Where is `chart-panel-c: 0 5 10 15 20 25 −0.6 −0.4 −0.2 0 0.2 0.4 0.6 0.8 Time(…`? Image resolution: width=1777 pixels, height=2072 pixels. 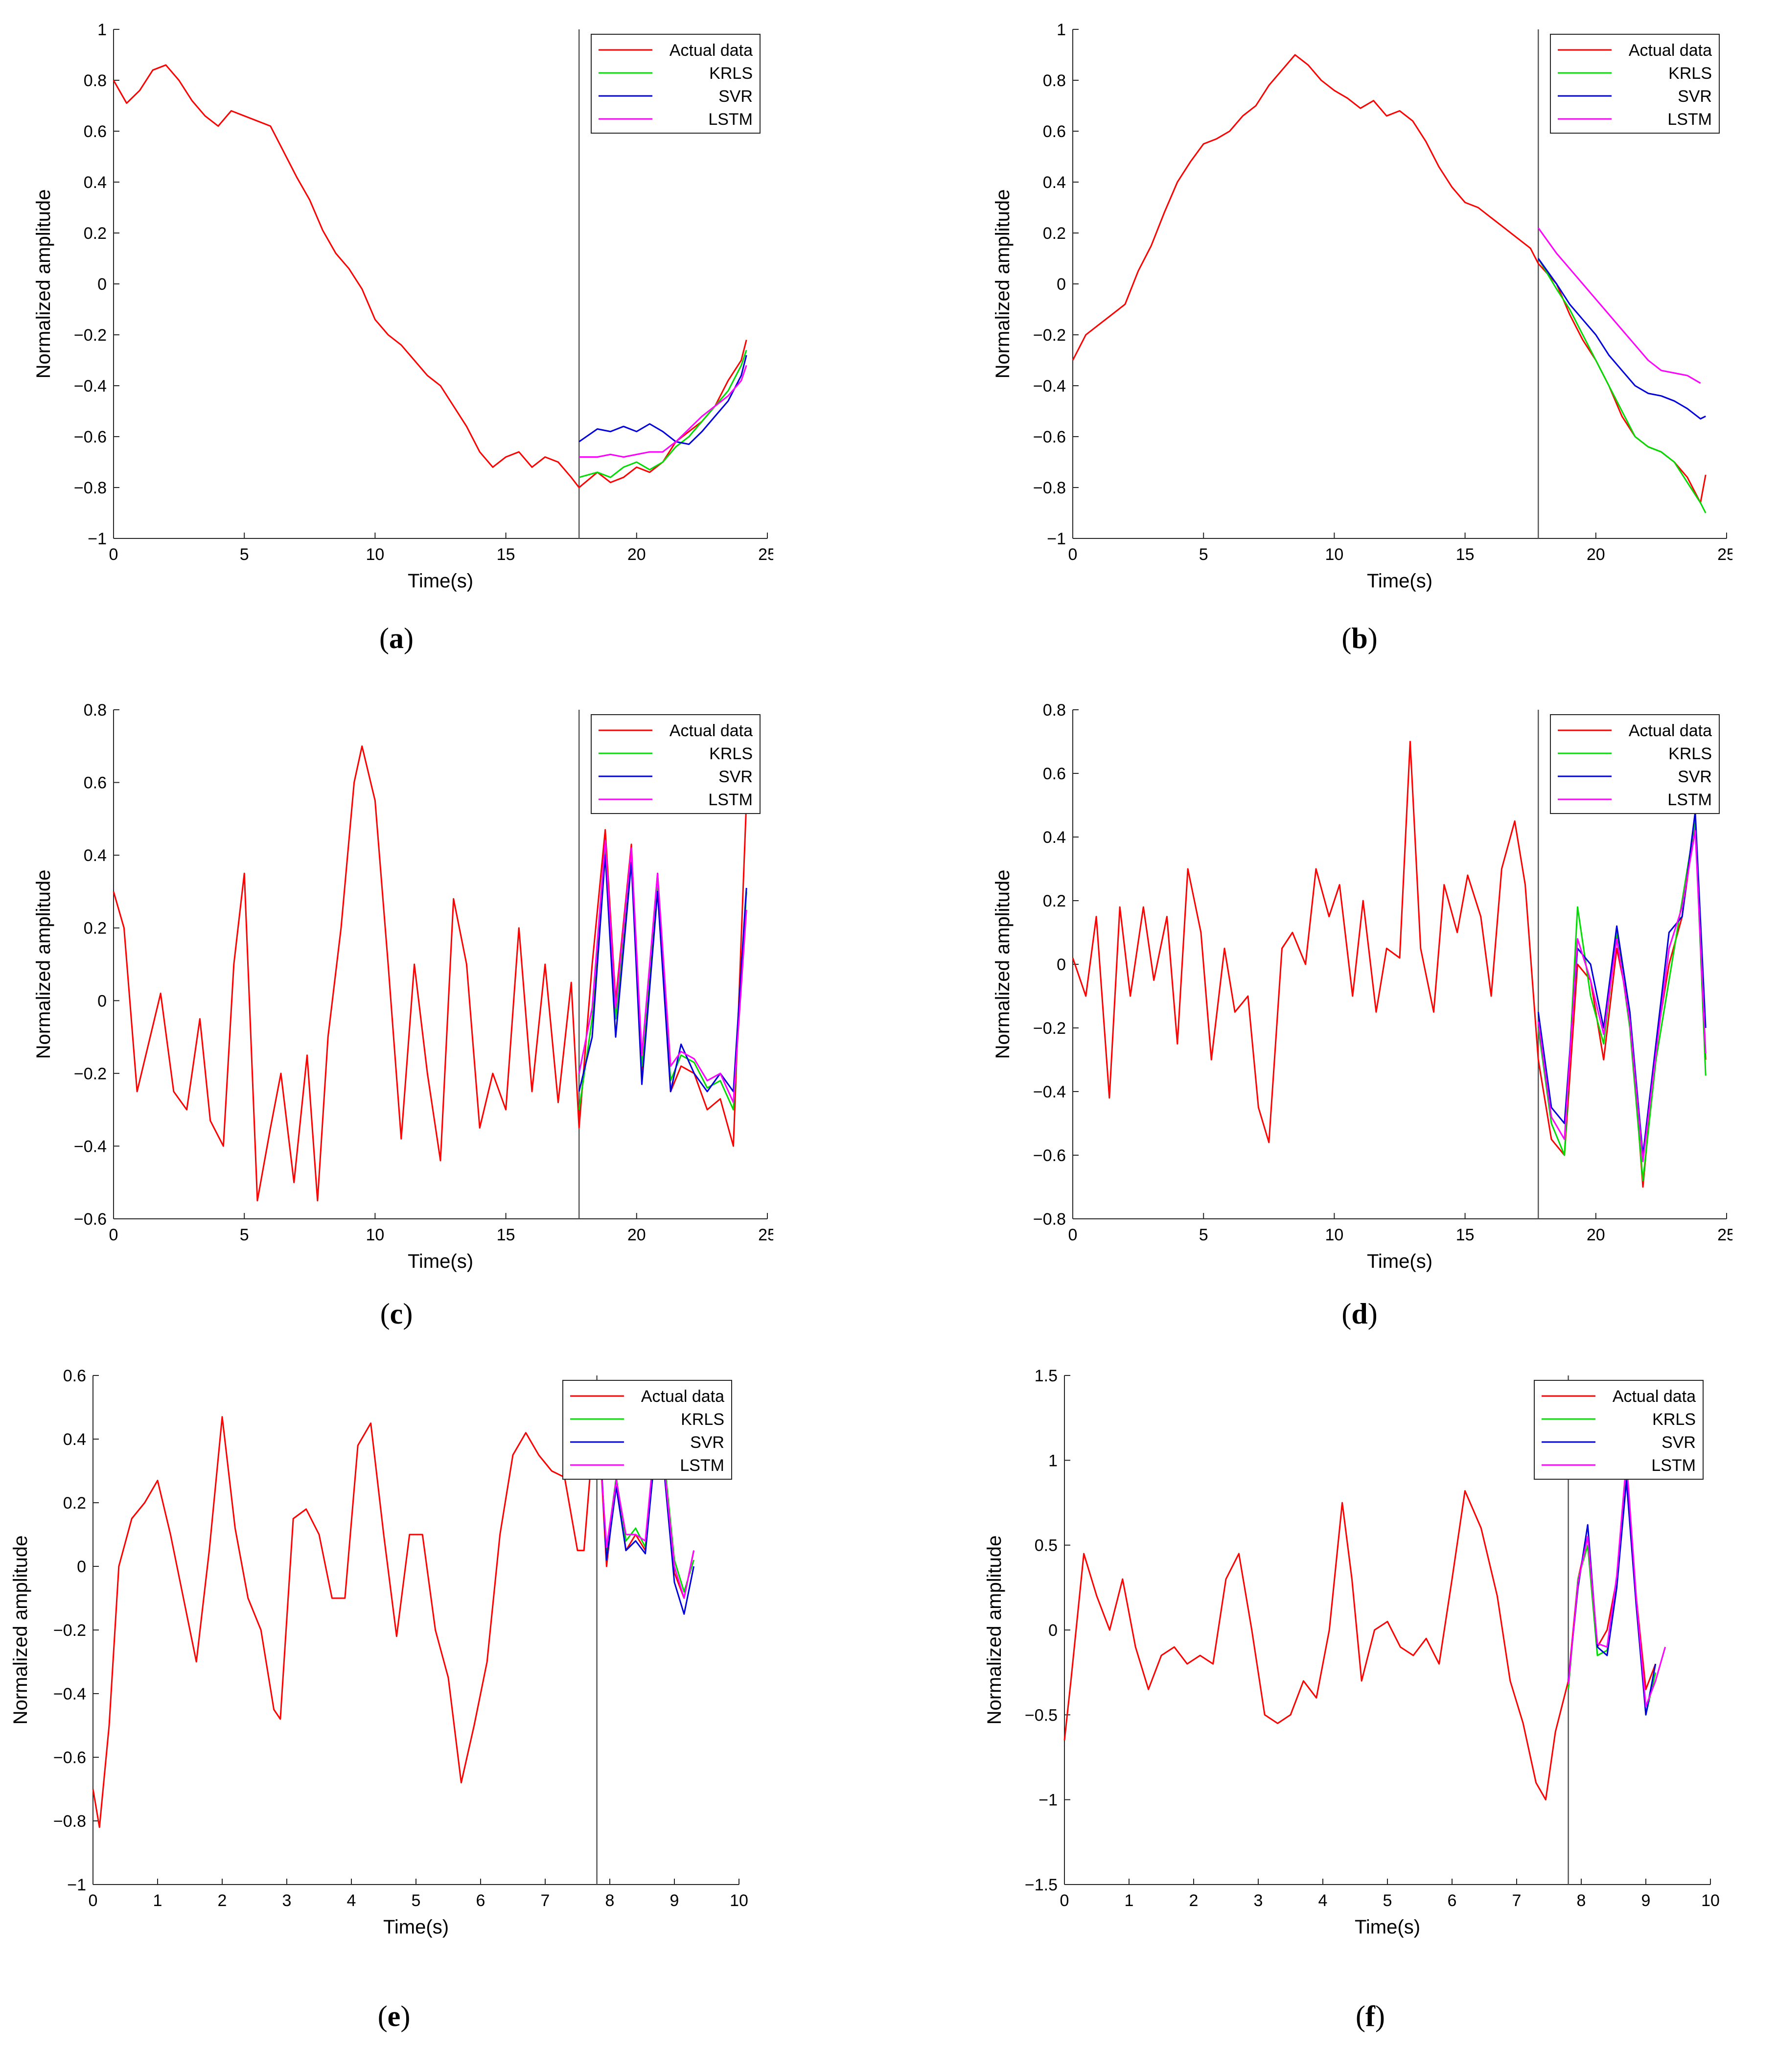
chart-panel-c: 0 5 10 15 20 25 −0.6 −0.4 −0.2 0 0.2 0.4 0.6 0.8 Time(… is located at coordinates (403, 987).